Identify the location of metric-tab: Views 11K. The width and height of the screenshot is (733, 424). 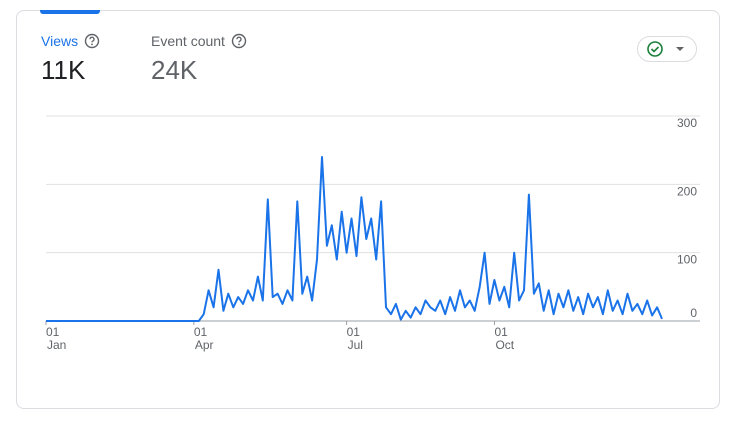
(70, 59).